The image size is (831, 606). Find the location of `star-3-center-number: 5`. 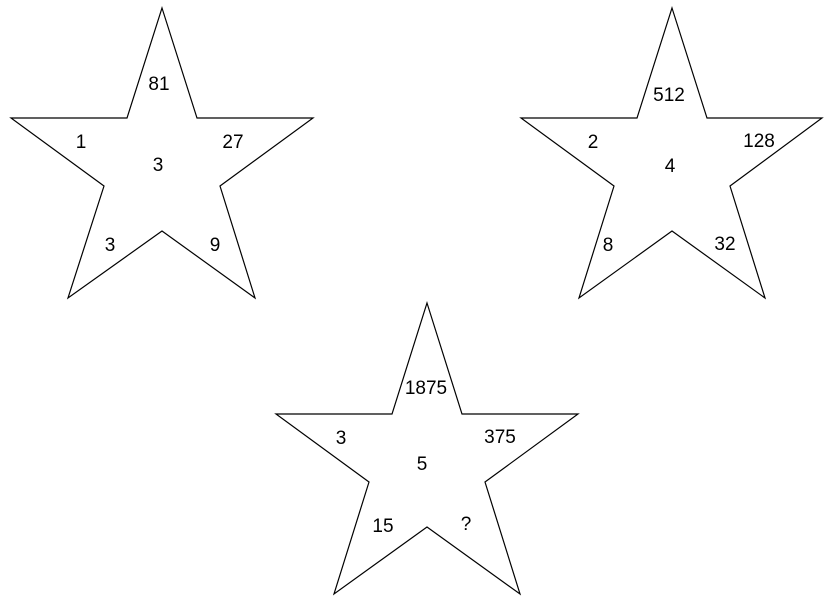

star-3-center-number: 5 is located at coordinates (422, 464).